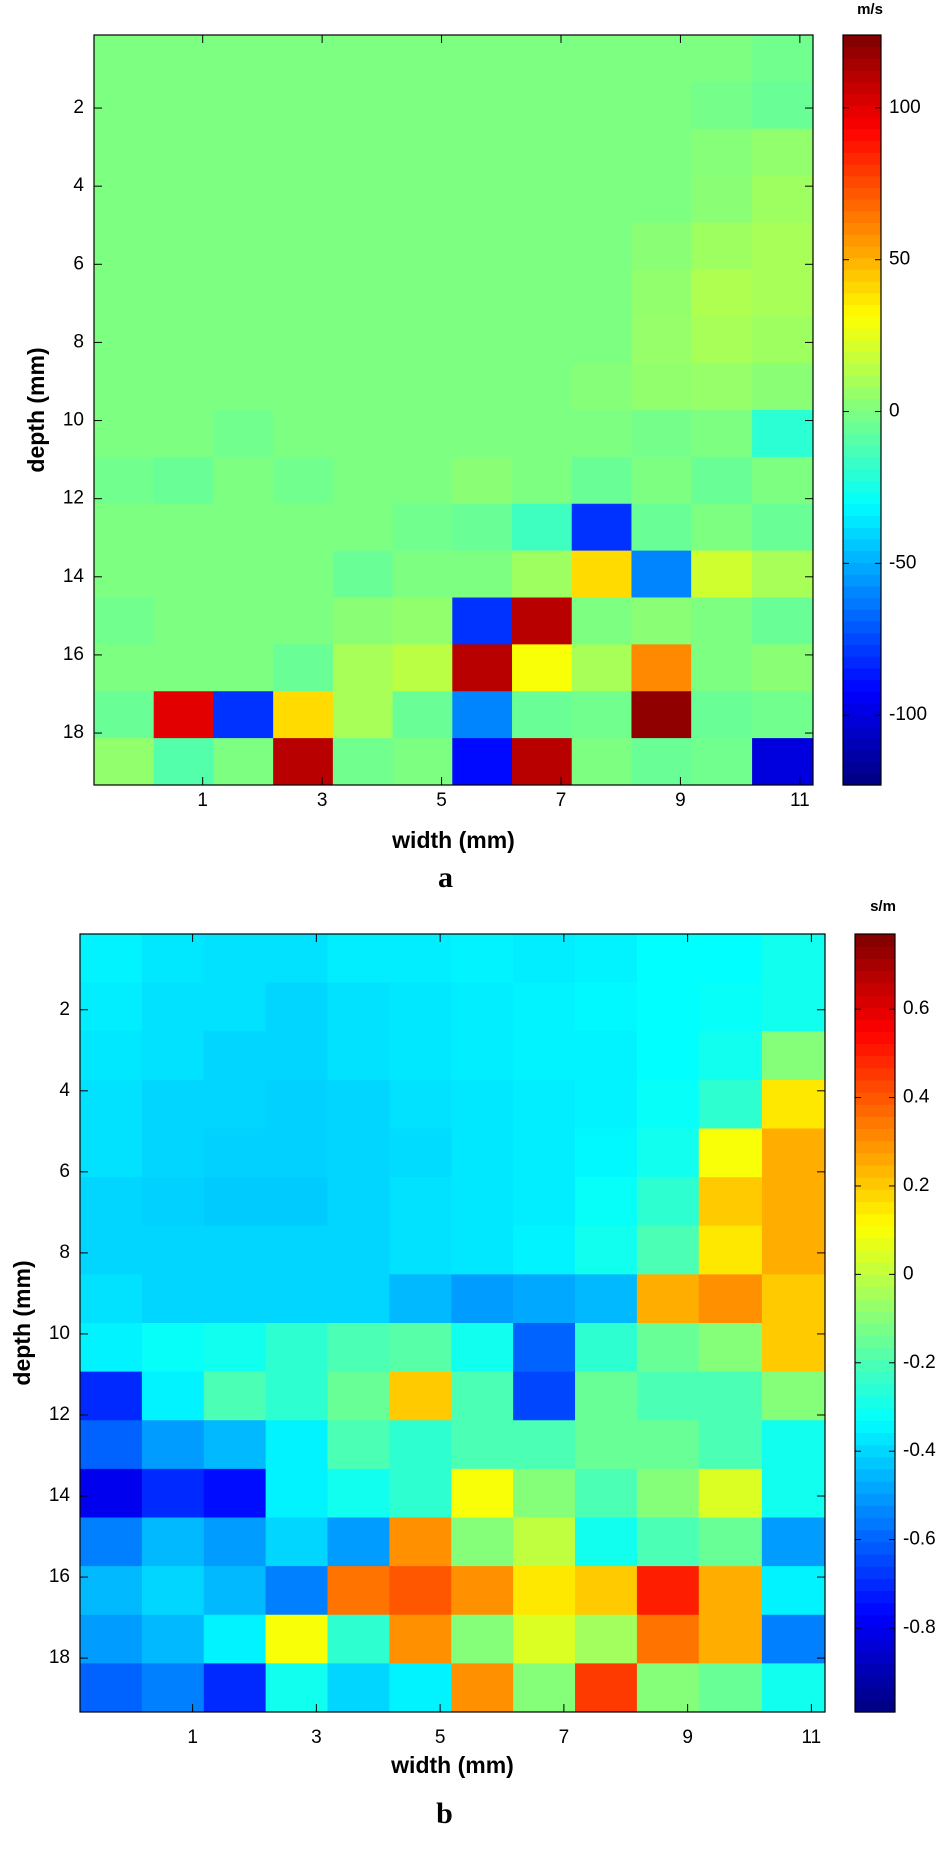  I want to click on colorbar-tick-label: 100, so click(905, 107).